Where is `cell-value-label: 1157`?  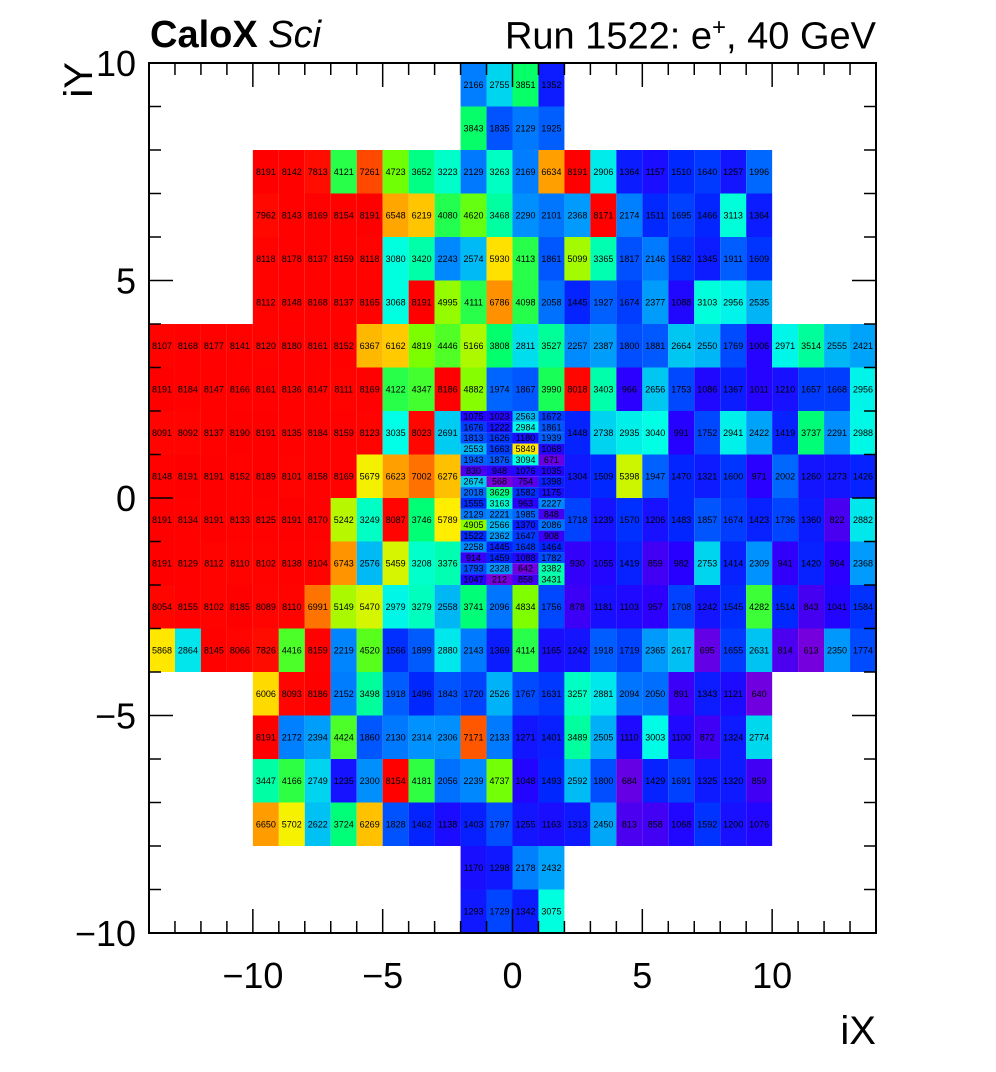 cell-value-label: 1157 is located at coordinates (655, 172).